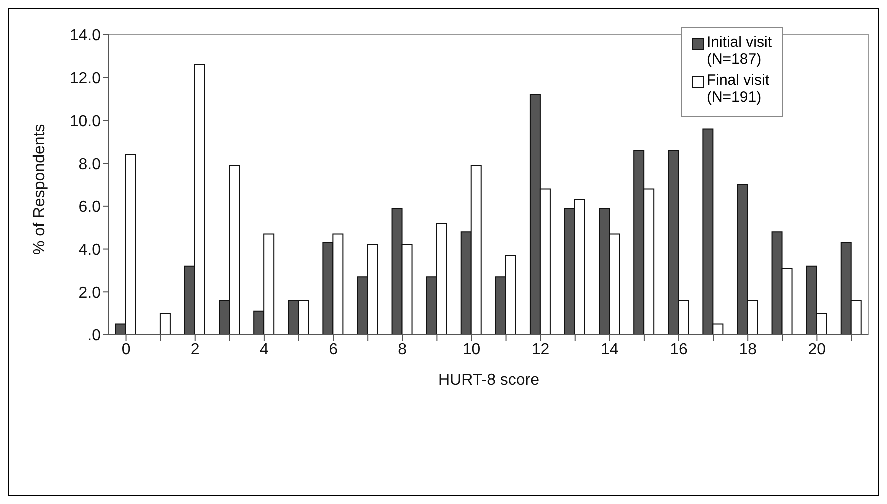  I want to click on y-tick-label: 2.0, so click(90, 293).